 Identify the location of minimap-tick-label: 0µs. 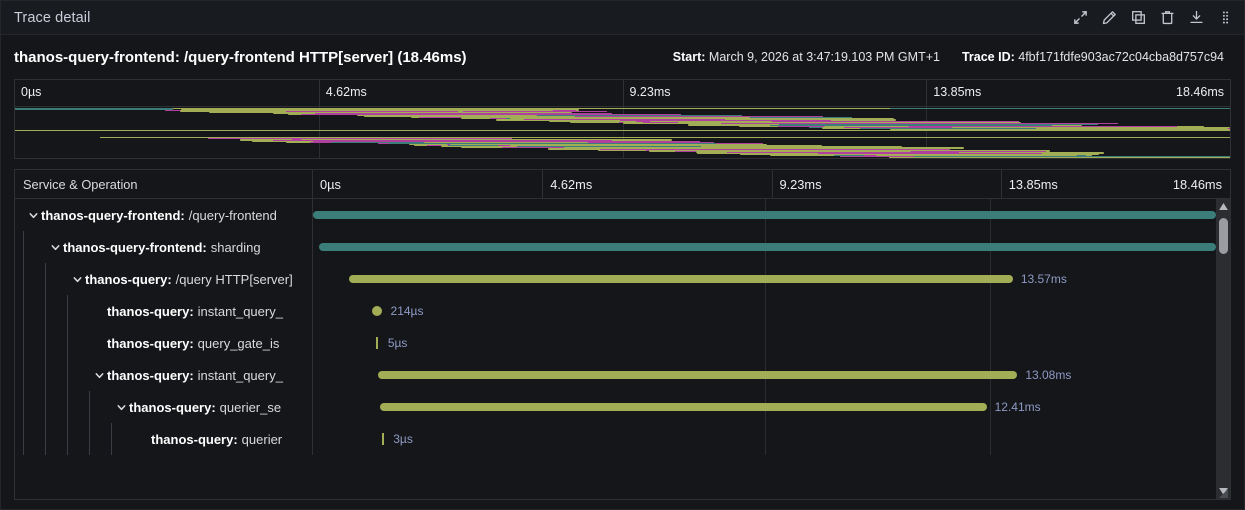
(31, 92).